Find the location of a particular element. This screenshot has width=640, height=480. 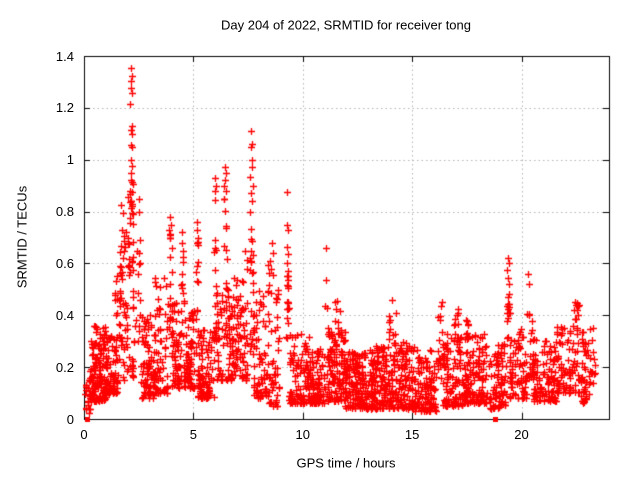

y-tick-label: 0.4 is located at coordinates (64, 315).